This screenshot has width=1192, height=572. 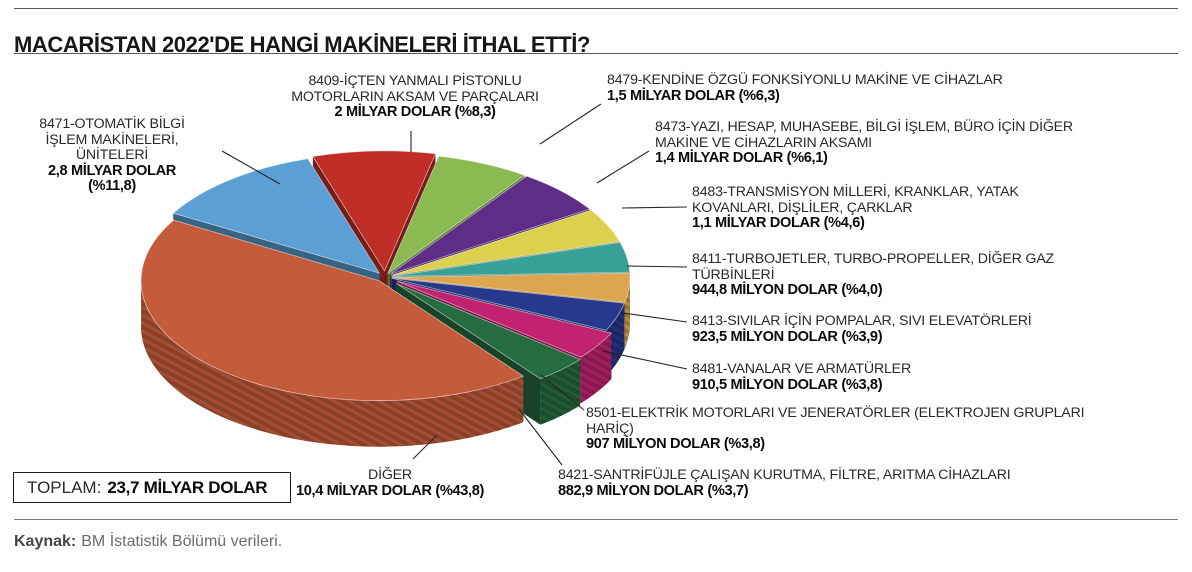 What do you see at coordinates (787, 384) in the screenshot?
I see `slice-value: 910,5 MİLYON DOLAR (%3,8)` at bounding box center [787, 384].